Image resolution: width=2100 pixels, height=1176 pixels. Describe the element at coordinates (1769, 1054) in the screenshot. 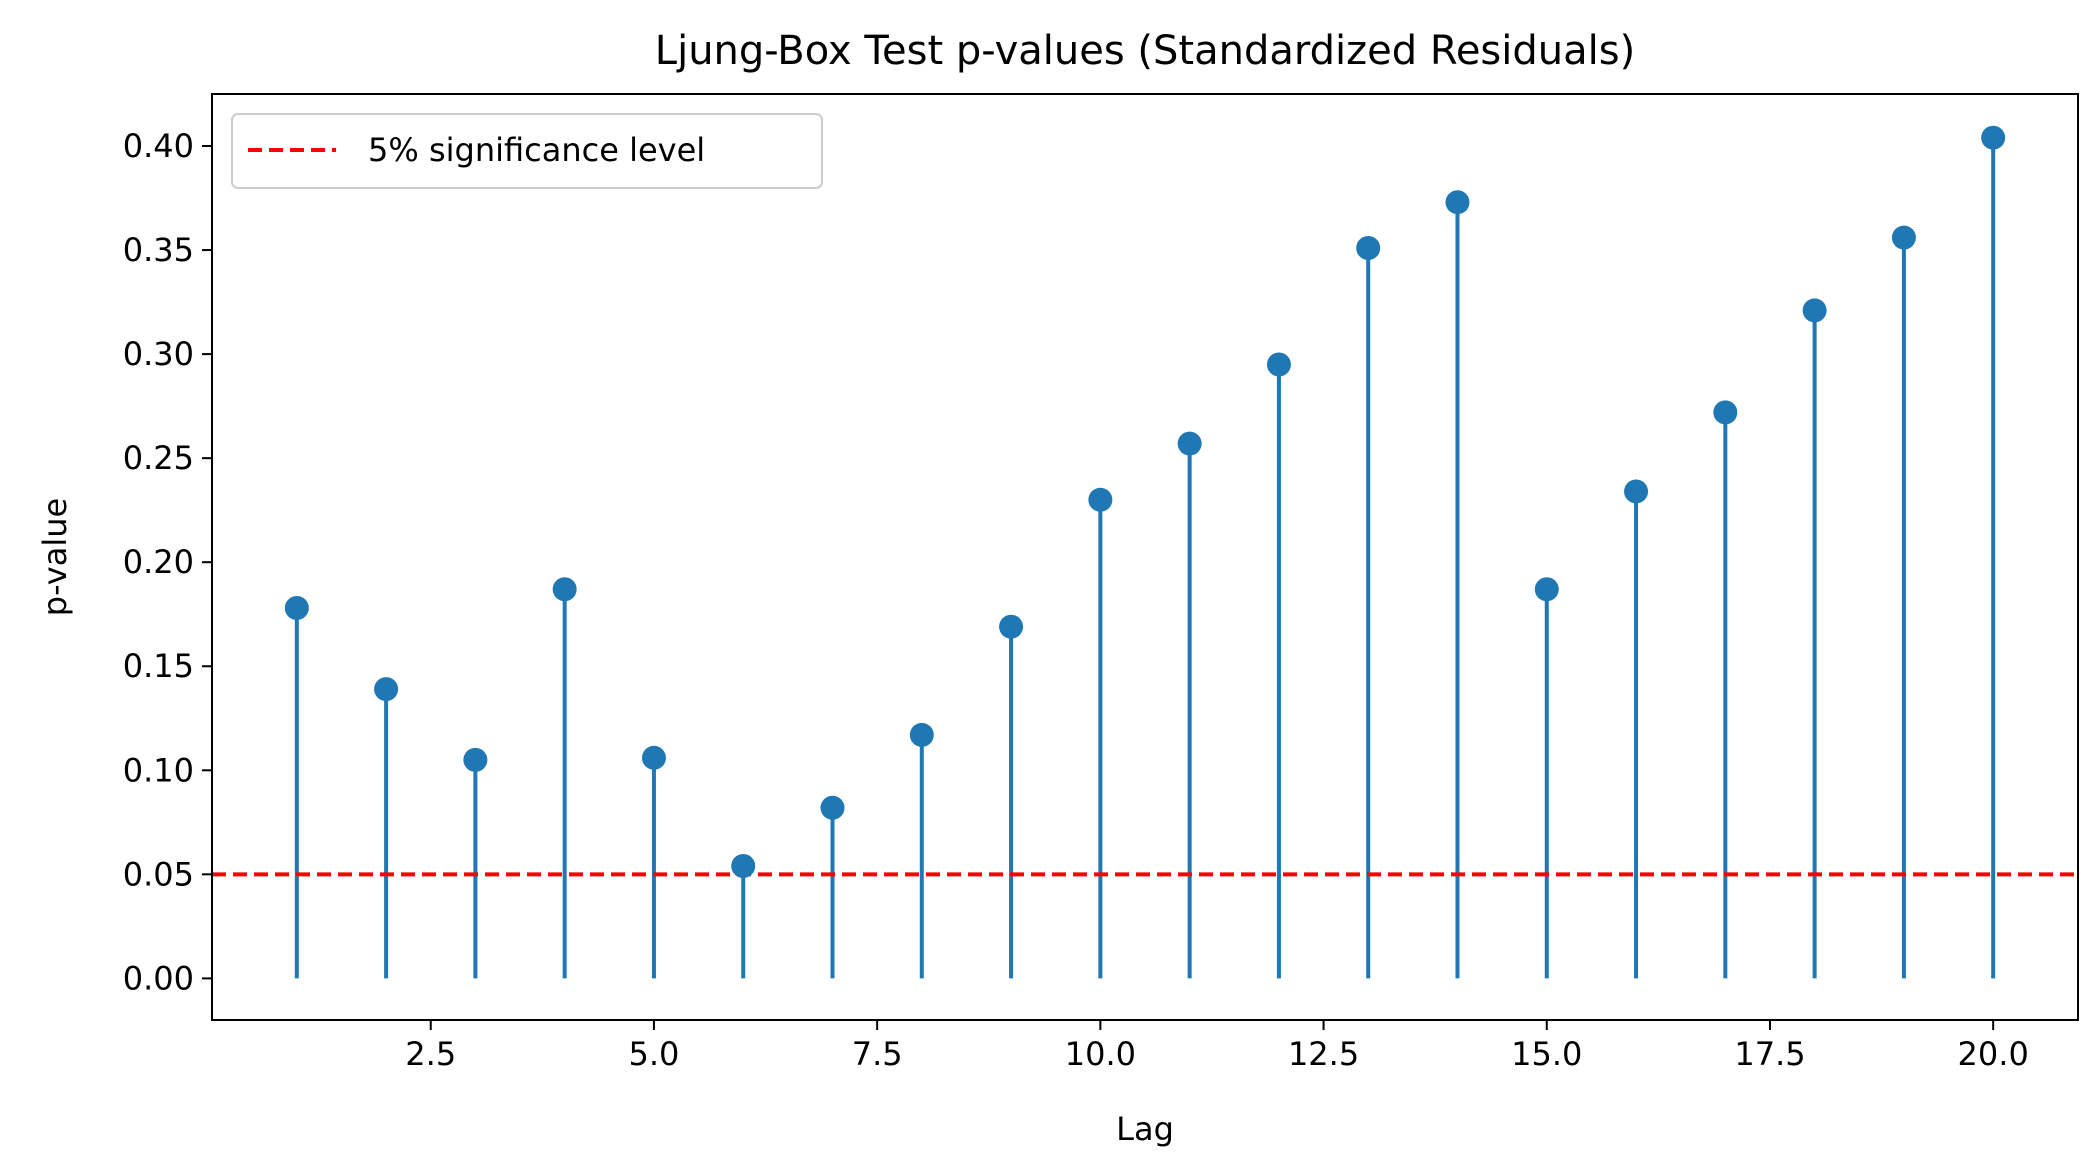

I see `x-tick-label: 17.5` at that location.